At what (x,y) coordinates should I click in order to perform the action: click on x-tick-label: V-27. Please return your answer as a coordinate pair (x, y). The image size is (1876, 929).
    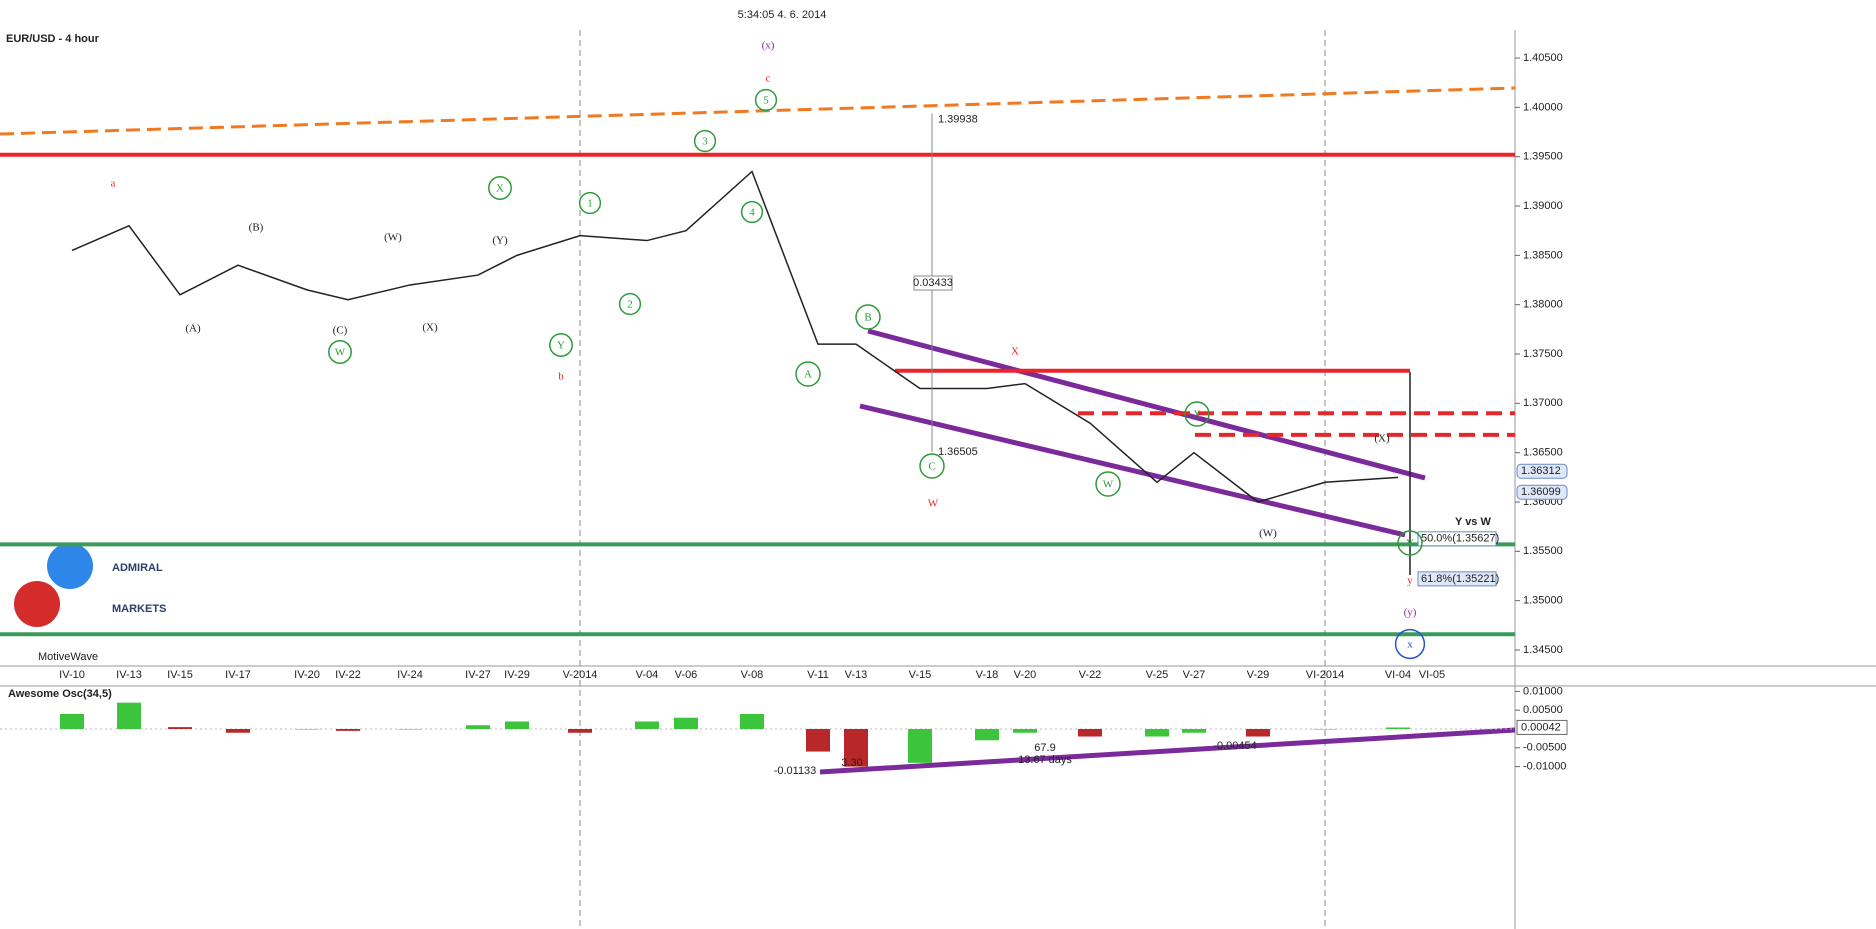
    Looking at the image, I should click on (1194, 675).